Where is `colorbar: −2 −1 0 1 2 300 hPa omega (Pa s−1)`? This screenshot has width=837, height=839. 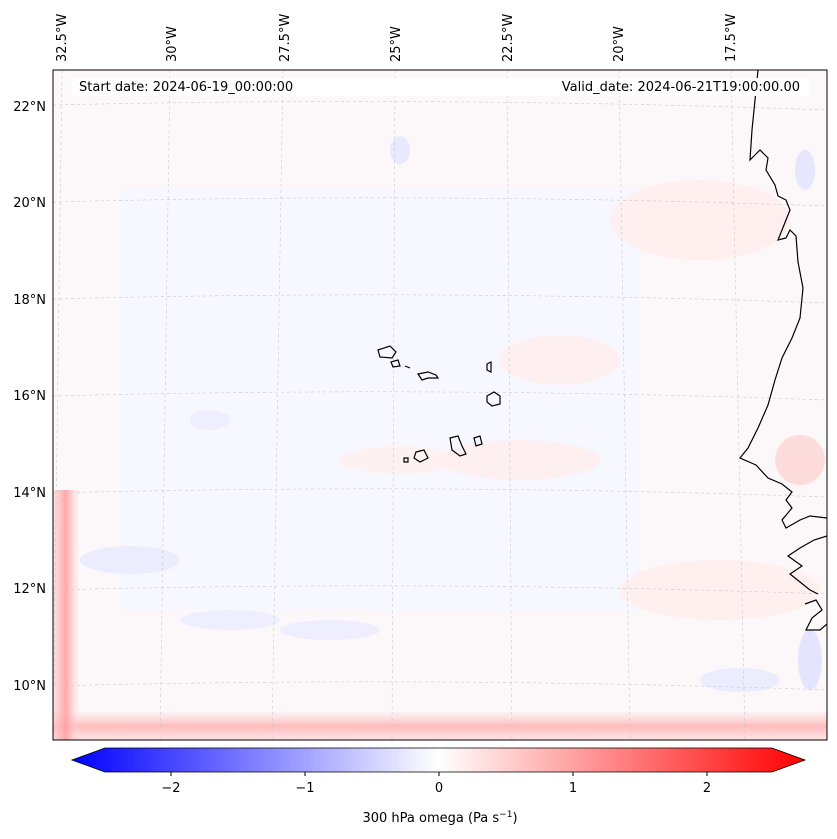 colorbar: −2 −1 0 1 2 300 hPa omega (Pa s−1) is located at coordinates (438, 786).